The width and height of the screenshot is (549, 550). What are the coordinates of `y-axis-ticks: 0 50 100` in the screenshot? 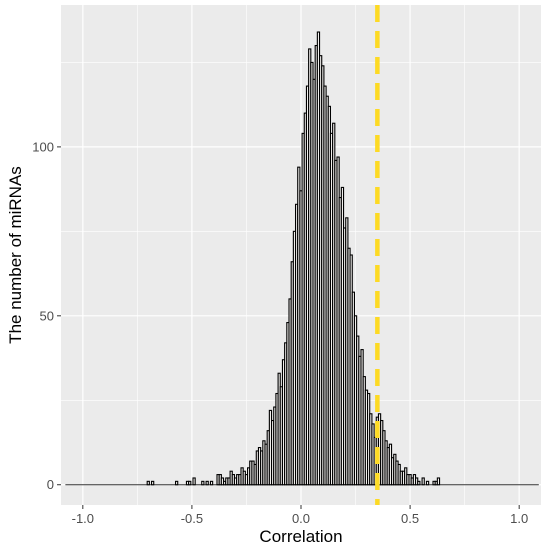 It's located at (46, 315).